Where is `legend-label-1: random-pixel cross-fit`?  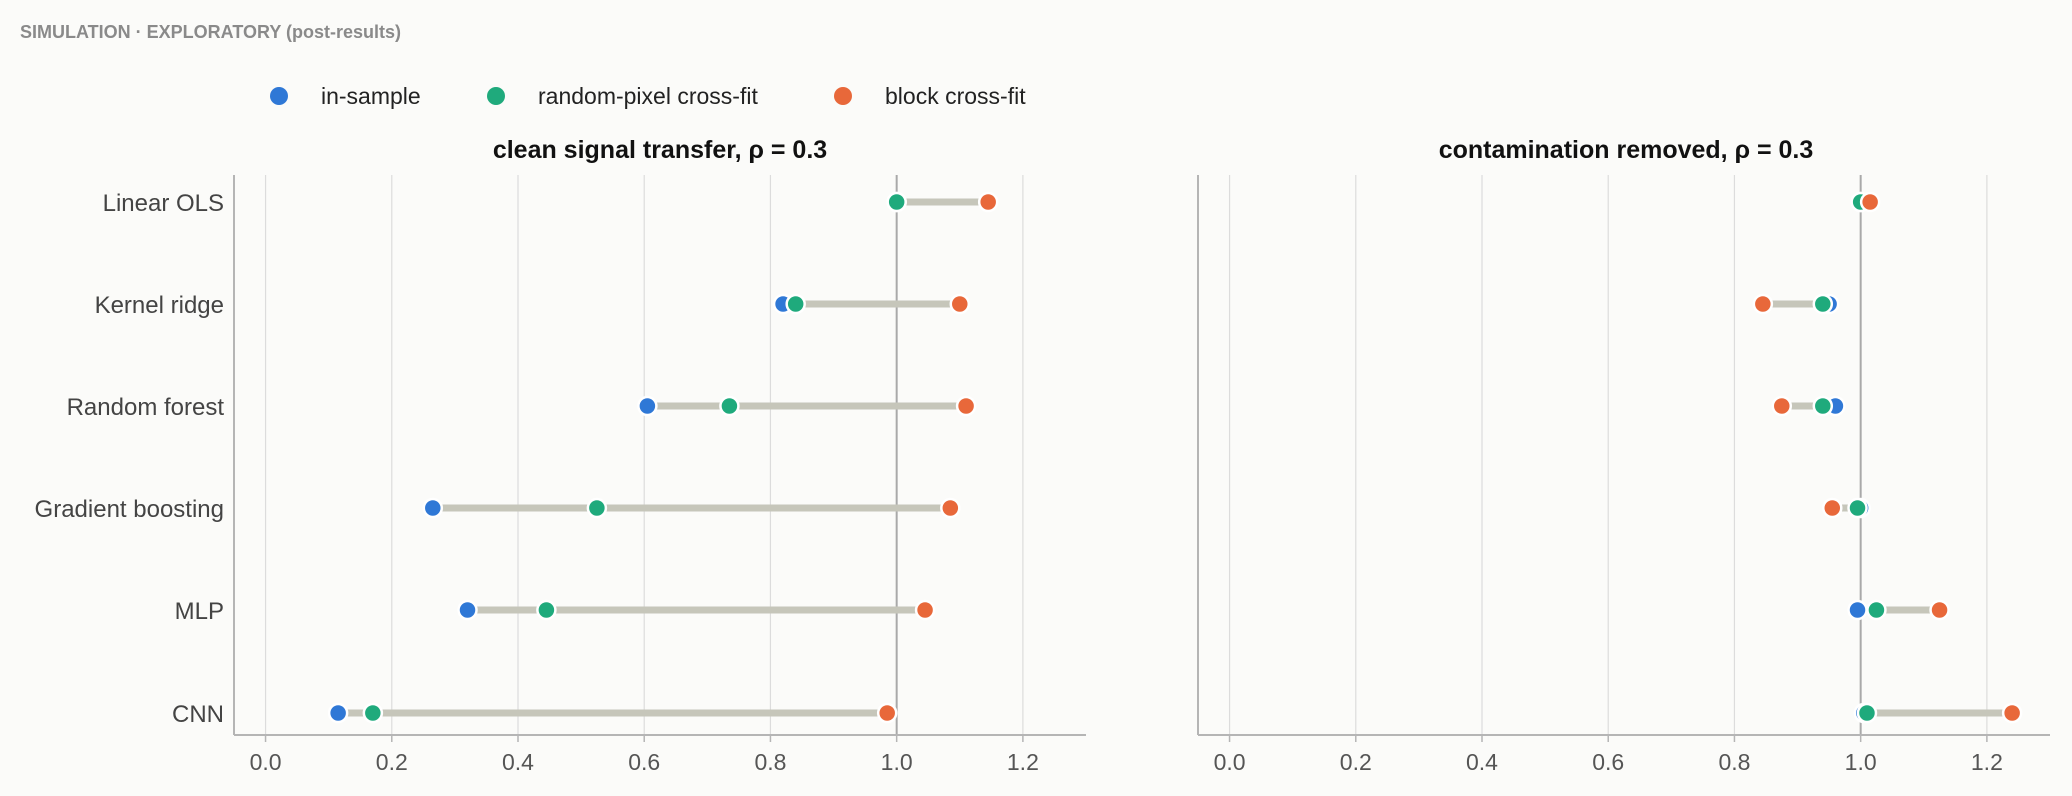 legend-label-1: random-pixel cross-fit is located at coordinates (648, 96).